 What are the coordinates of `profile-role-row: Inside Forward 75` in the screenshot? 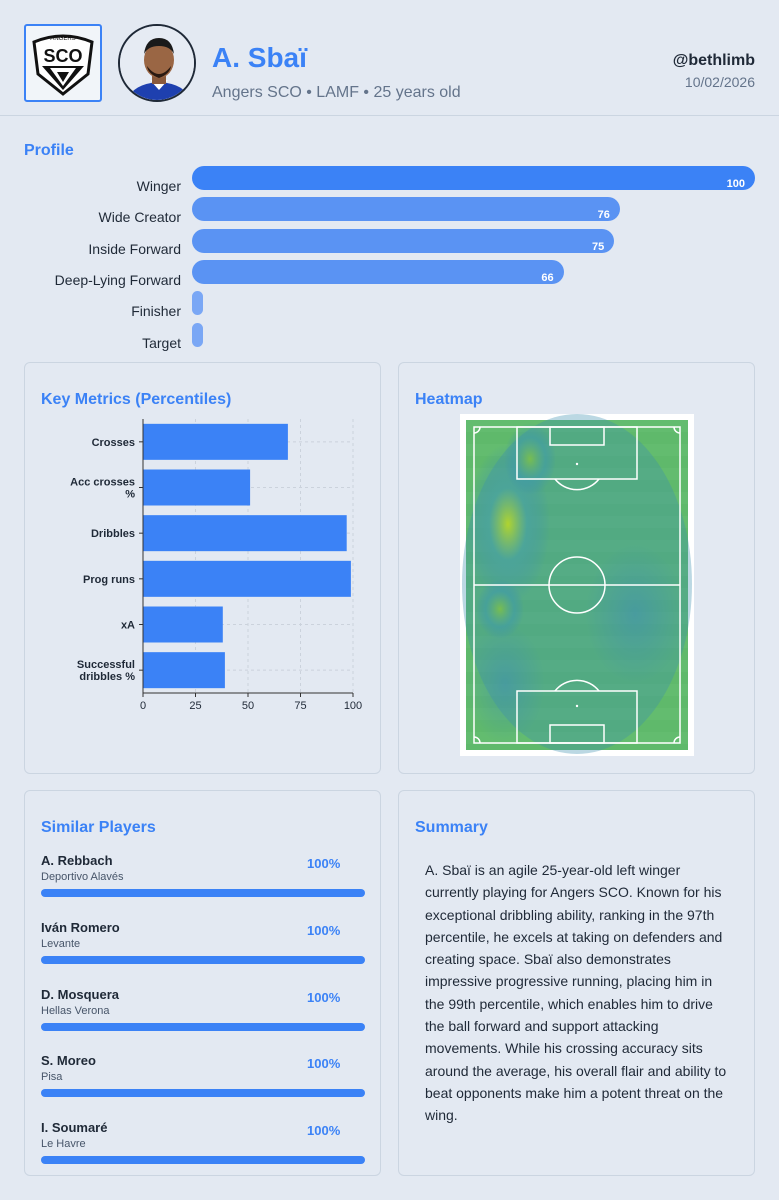 It's located at (389, 243).